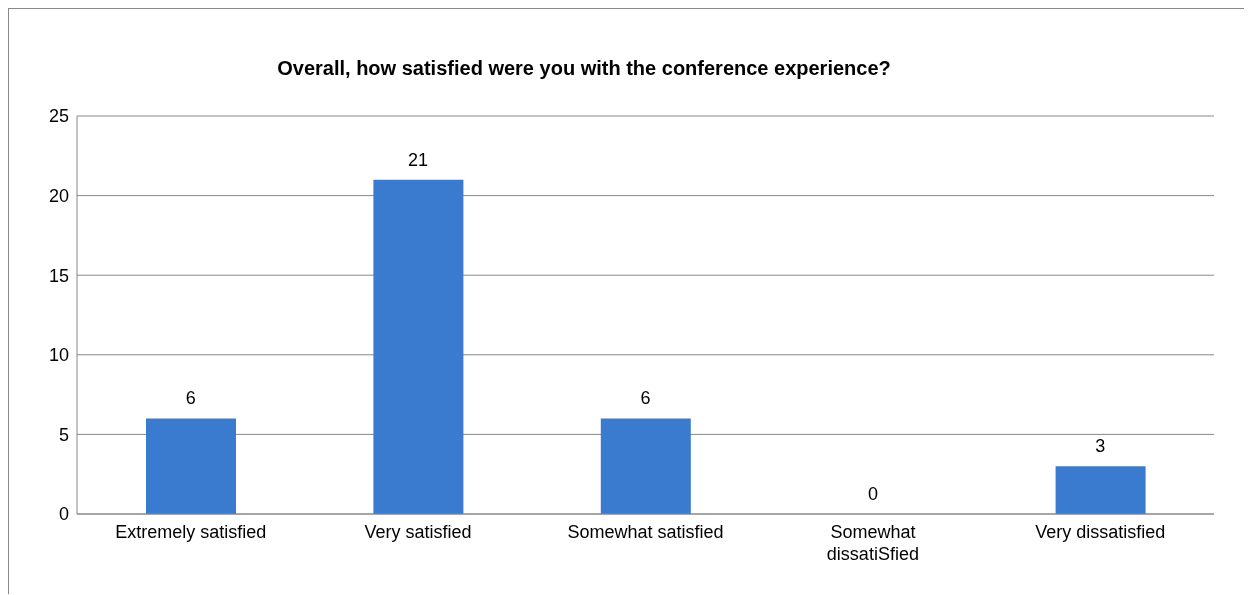 The width and height of the screenshot is (1253, 595). What do you see at coordinates (1100, 446) in the screenshot?
I see `data-label: 3` at bounding box center [1100, 446].